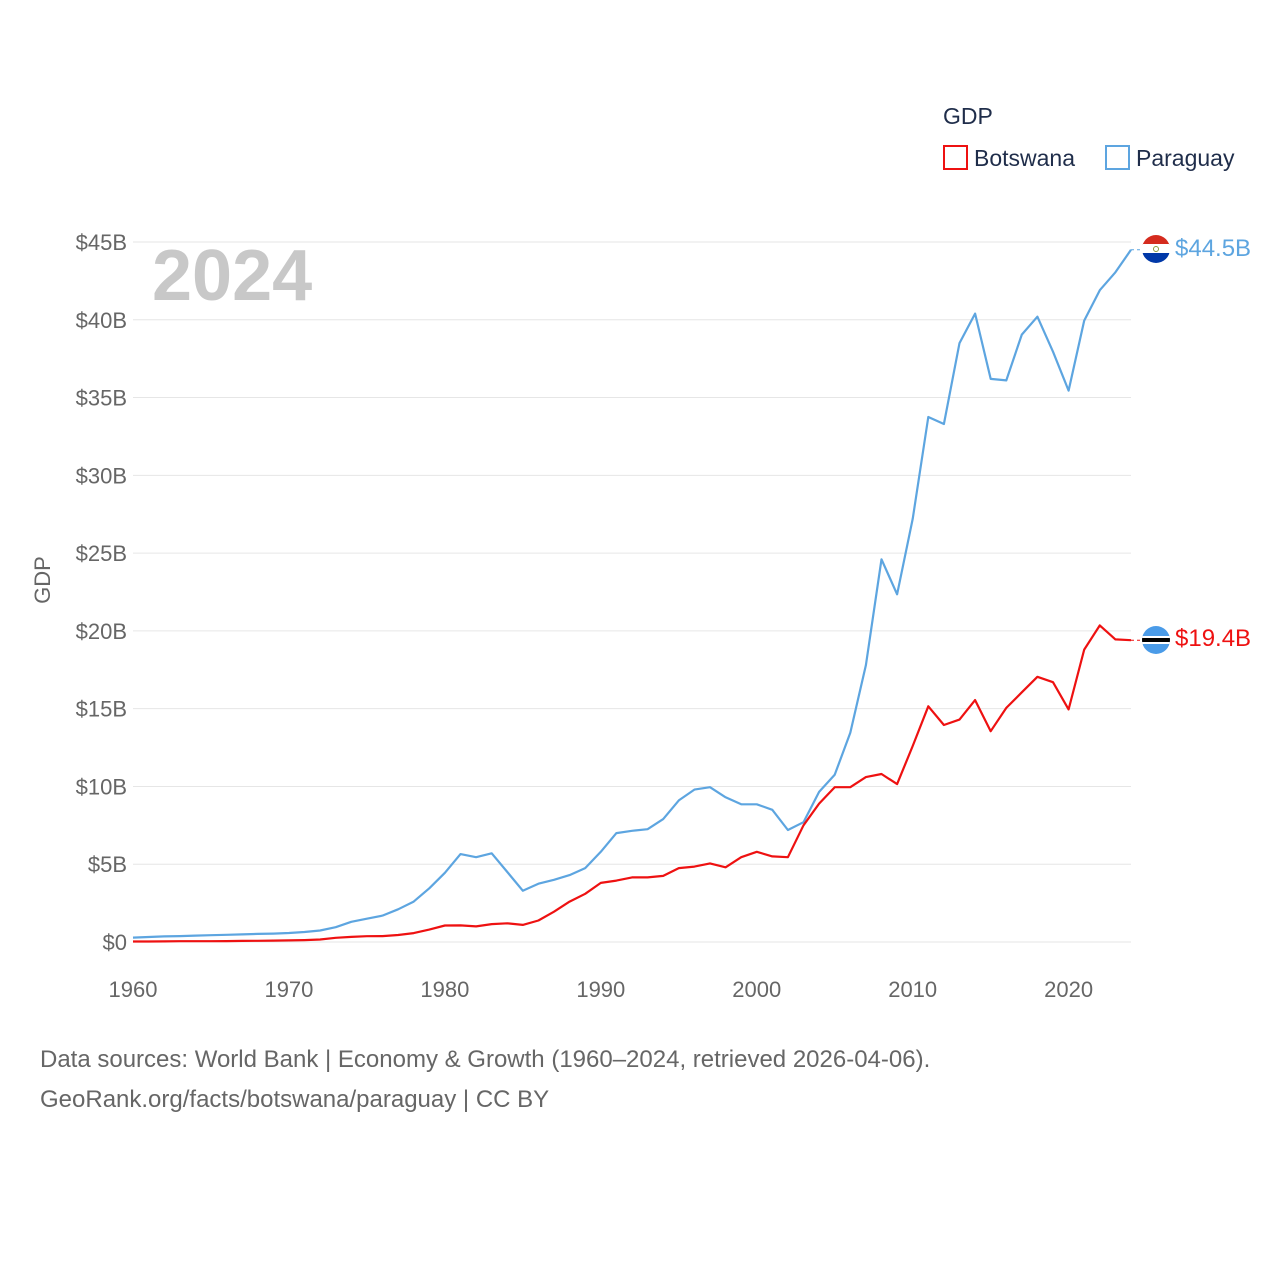 The height and width of the screenshot is (1280, 1280). I want to click on legend-item-botswana: Botswana, so click(1009, 158).